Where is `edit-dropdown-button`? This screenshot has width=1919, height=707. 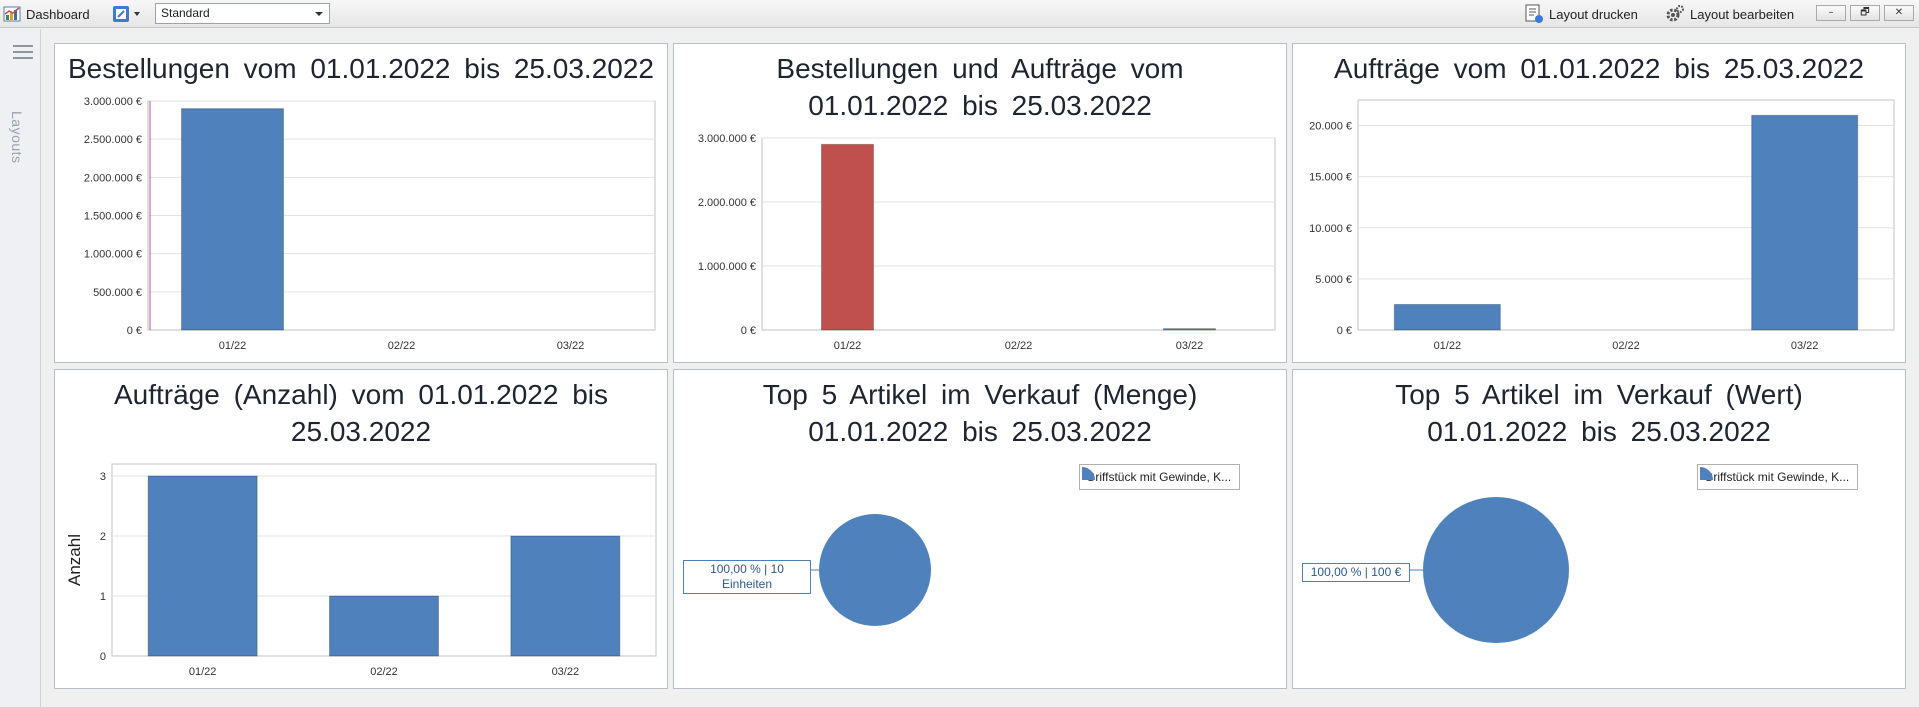
edit-dropdown-button is located at coordinates (127, 14).